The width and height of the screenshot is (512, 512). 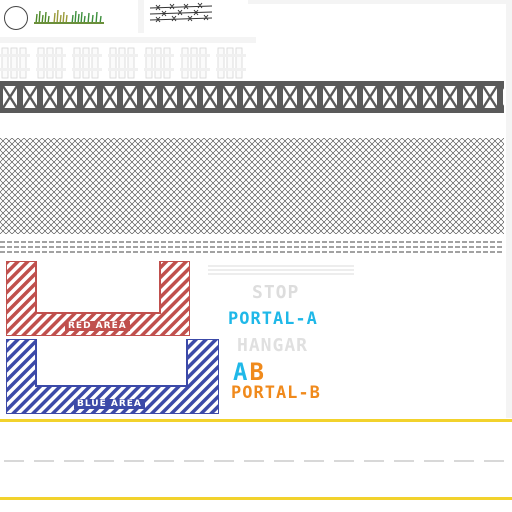 I want to click on road-edge-top, so click(x=256, y=420).